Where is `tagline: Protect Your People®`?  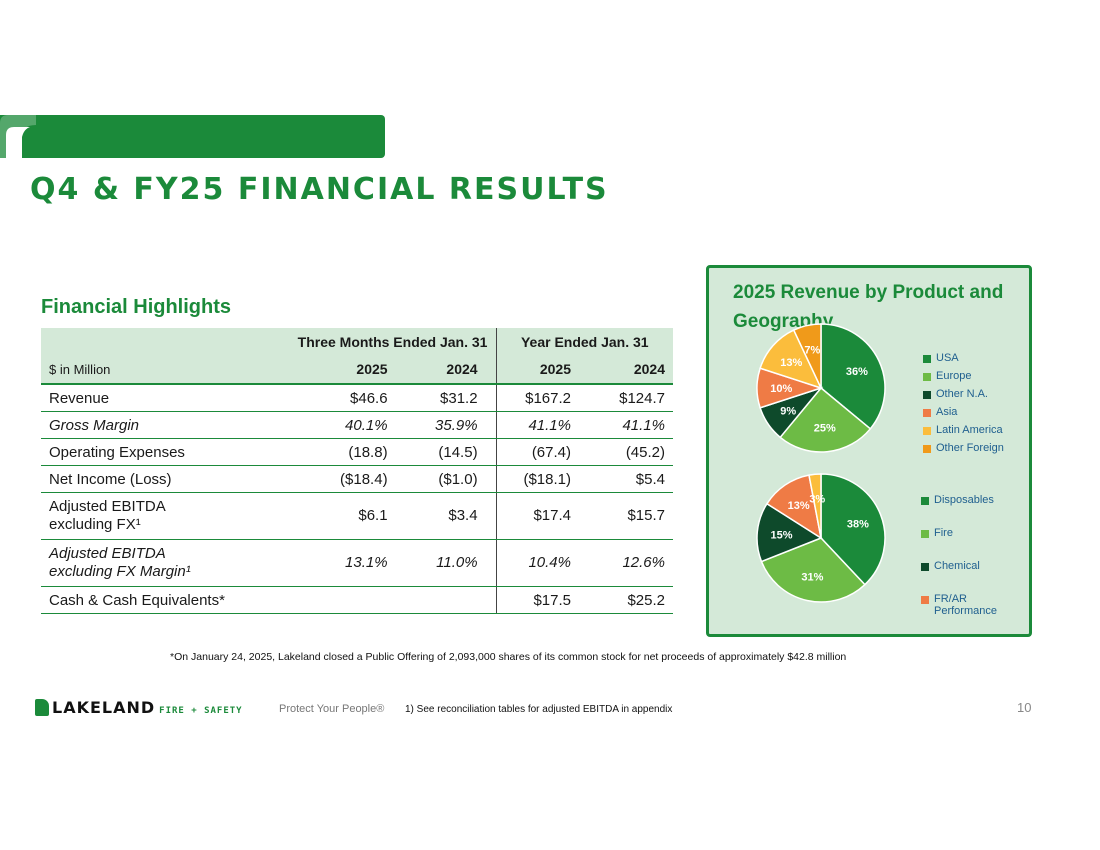 tagline: Protect Your People® is located at coordinates (332, 709).